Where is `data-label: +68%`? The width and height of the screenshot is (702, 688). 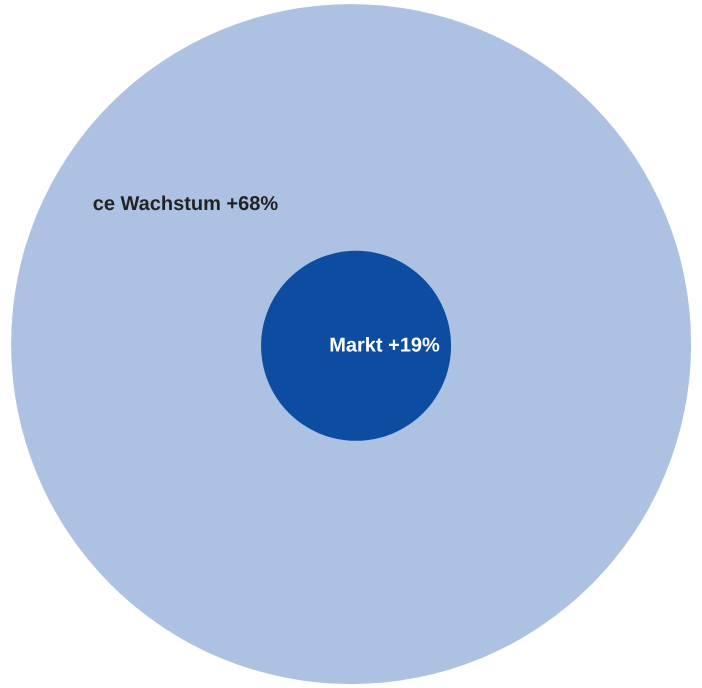
data-label: +68% is located at coordinates (252, 204).